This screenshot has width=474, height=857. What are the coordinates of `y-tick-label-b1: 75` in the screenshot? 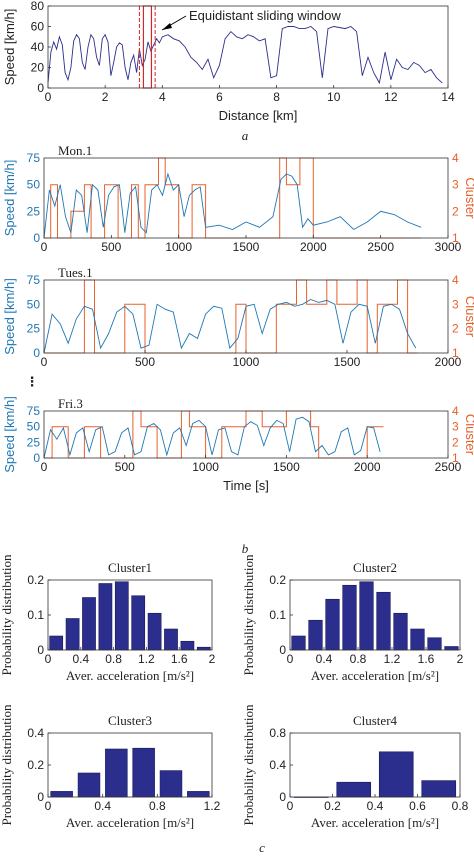 It's located at (34, 158).